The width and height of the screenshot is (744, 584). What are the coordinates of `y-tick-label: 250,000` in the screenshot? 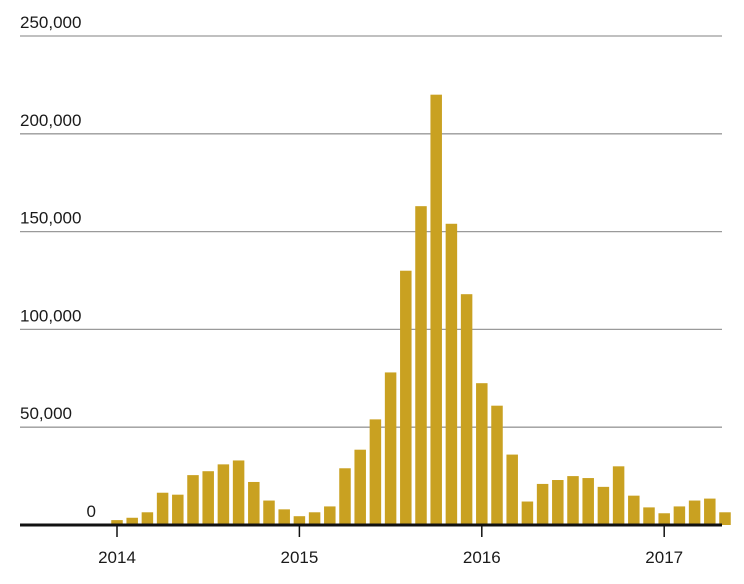 It's located at (50, 22).